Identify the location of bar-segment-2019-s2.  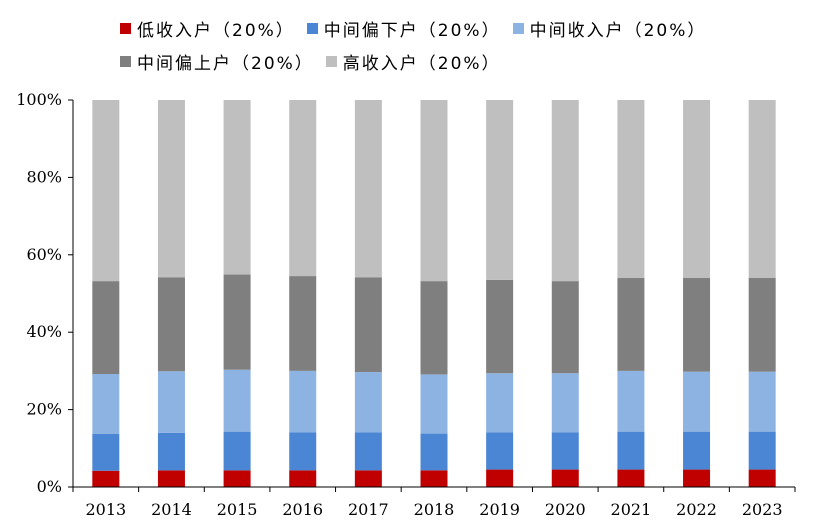
(500, 403).